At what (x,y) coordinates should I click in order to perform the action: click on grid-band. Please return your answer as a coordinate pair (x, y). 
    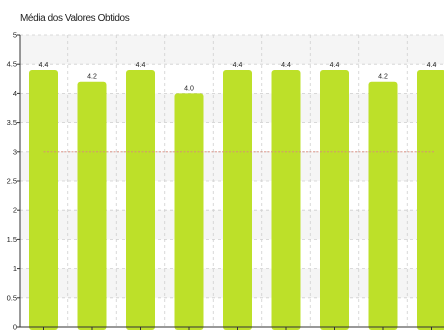
    Looking at the image, I should click on (232, 50).